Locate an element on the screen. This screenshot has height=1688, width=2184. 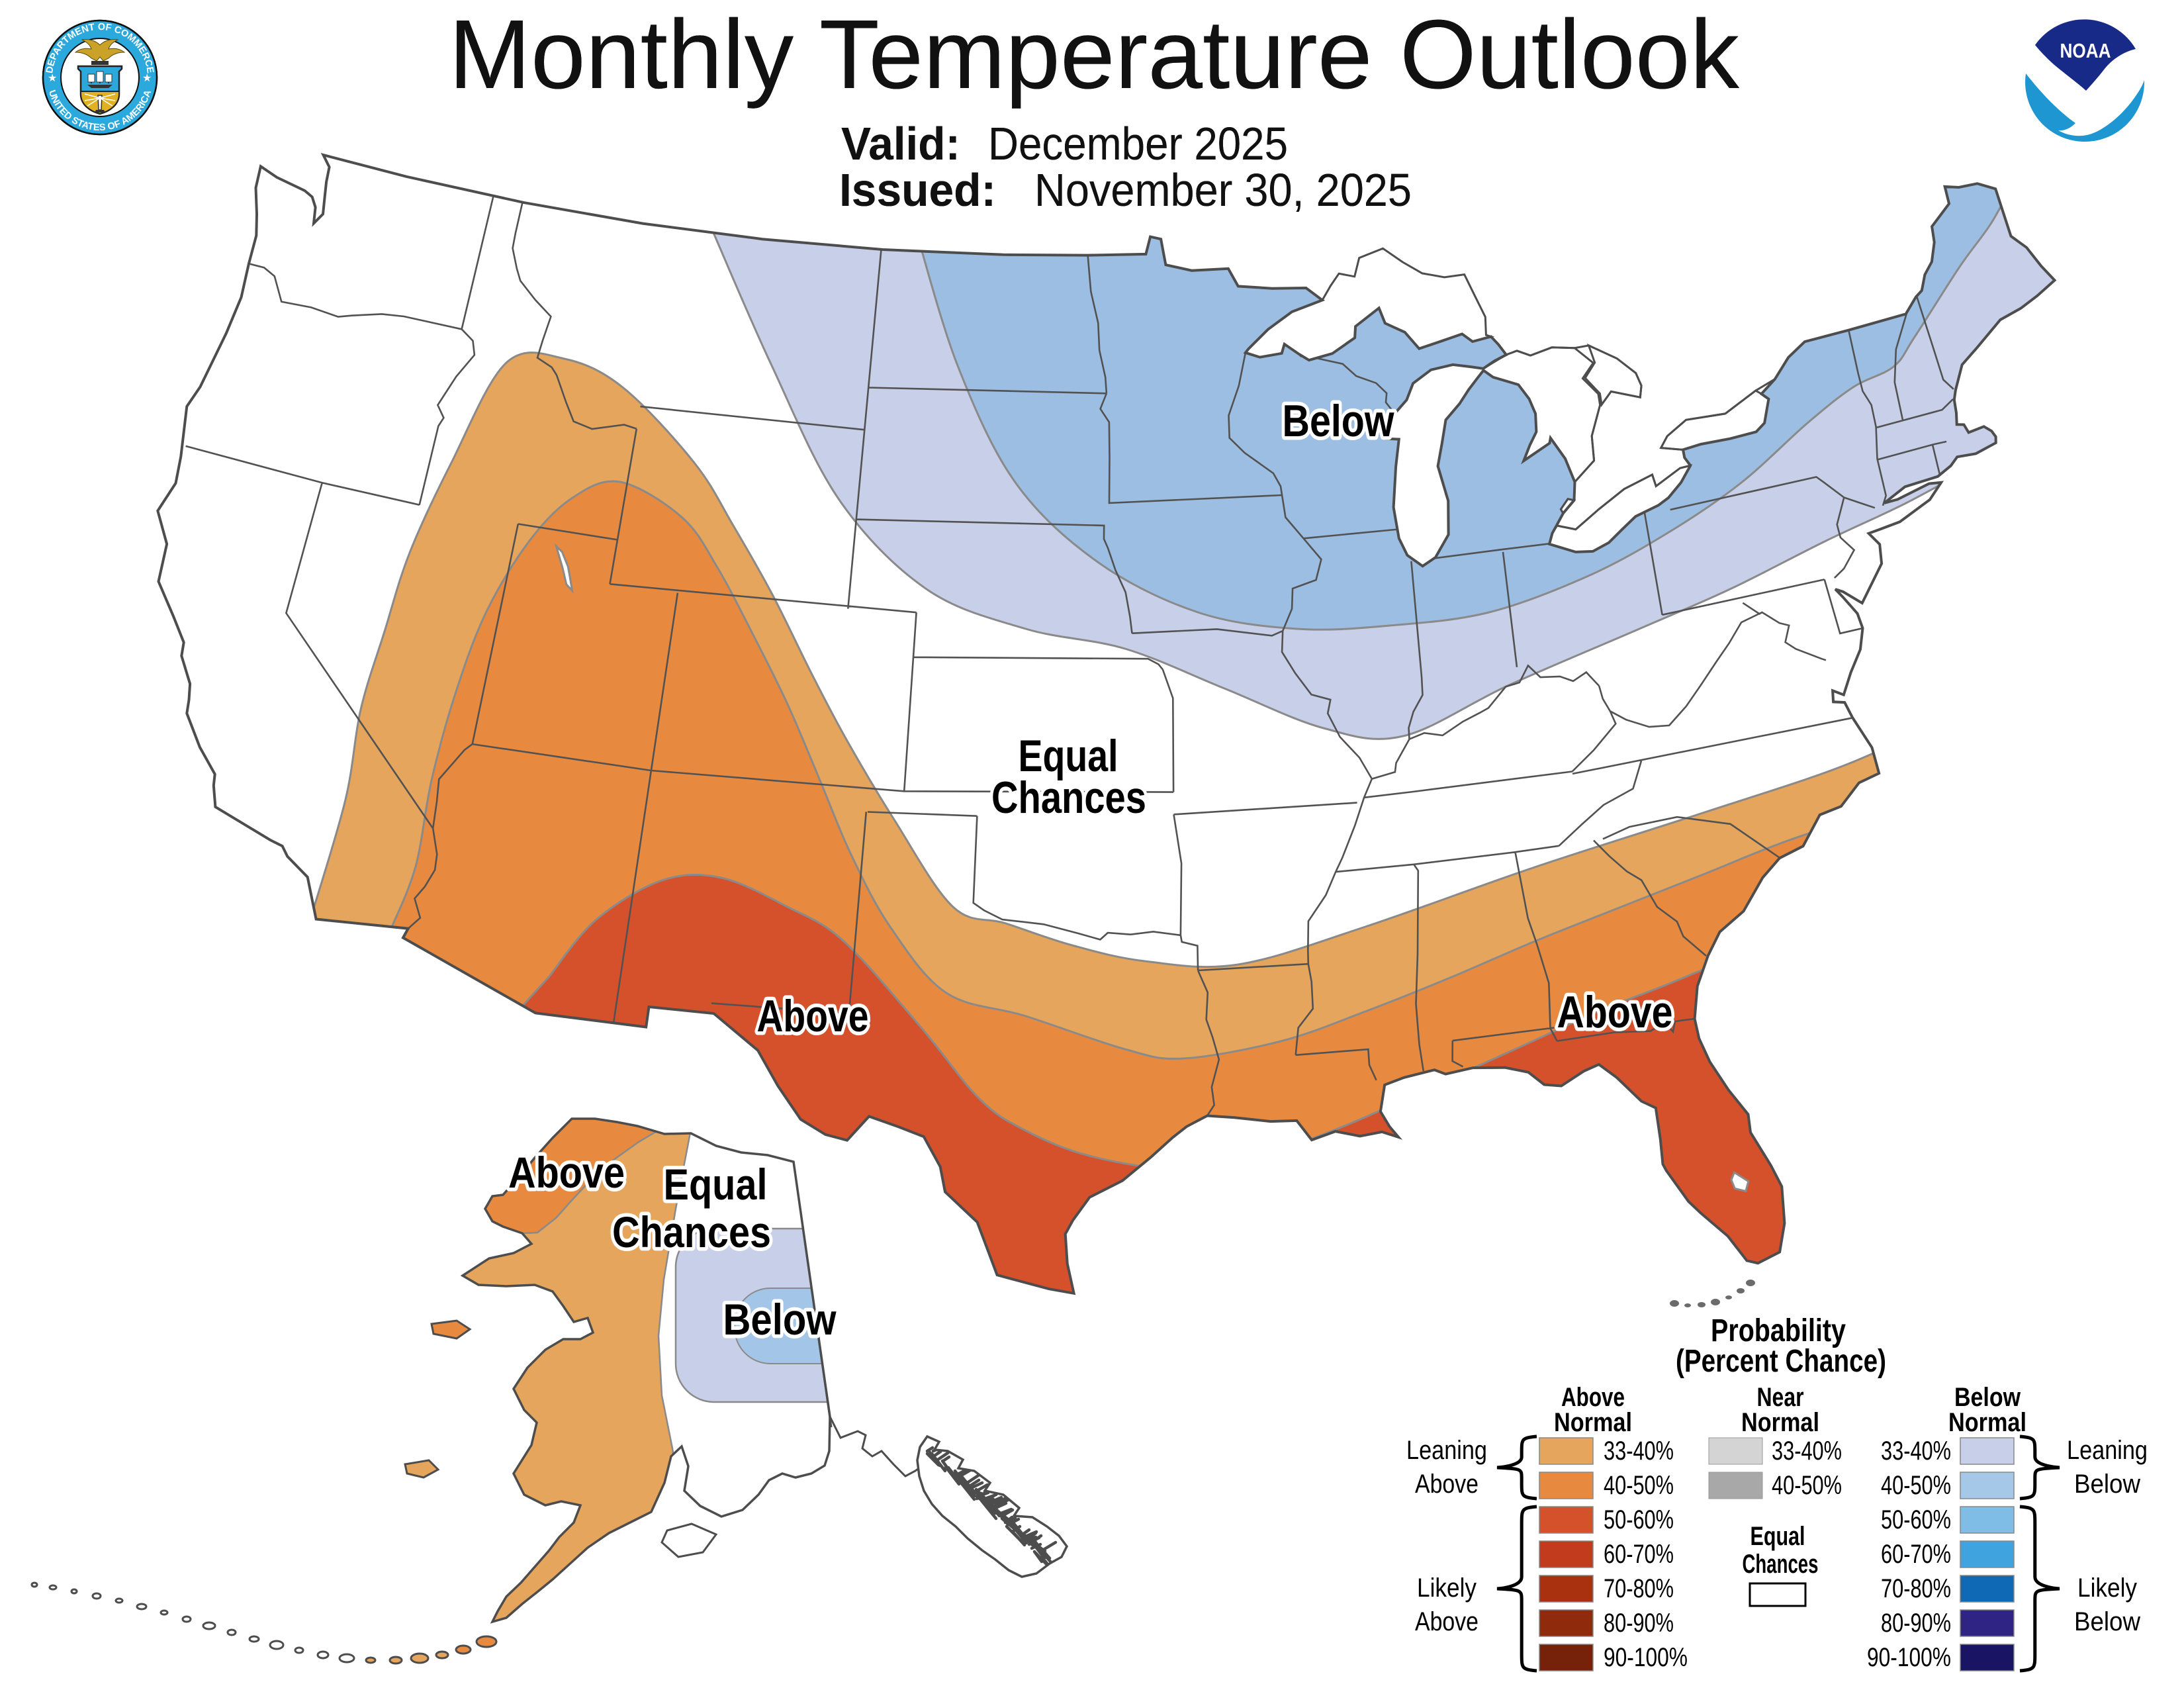
svg-text: Probability is located at coordinates (1778, 1330).